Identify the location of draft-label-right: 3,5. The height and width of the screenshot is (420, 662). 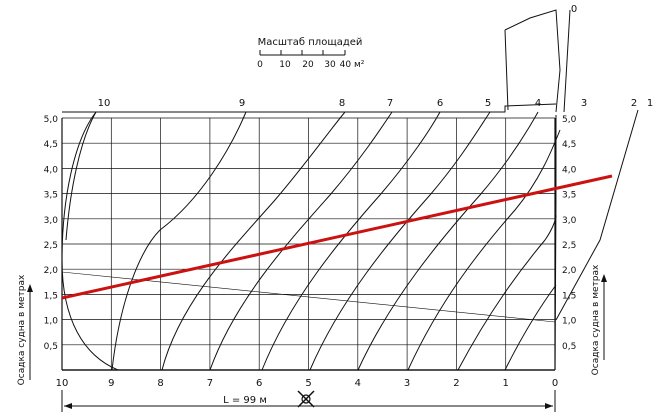
(569, 196).